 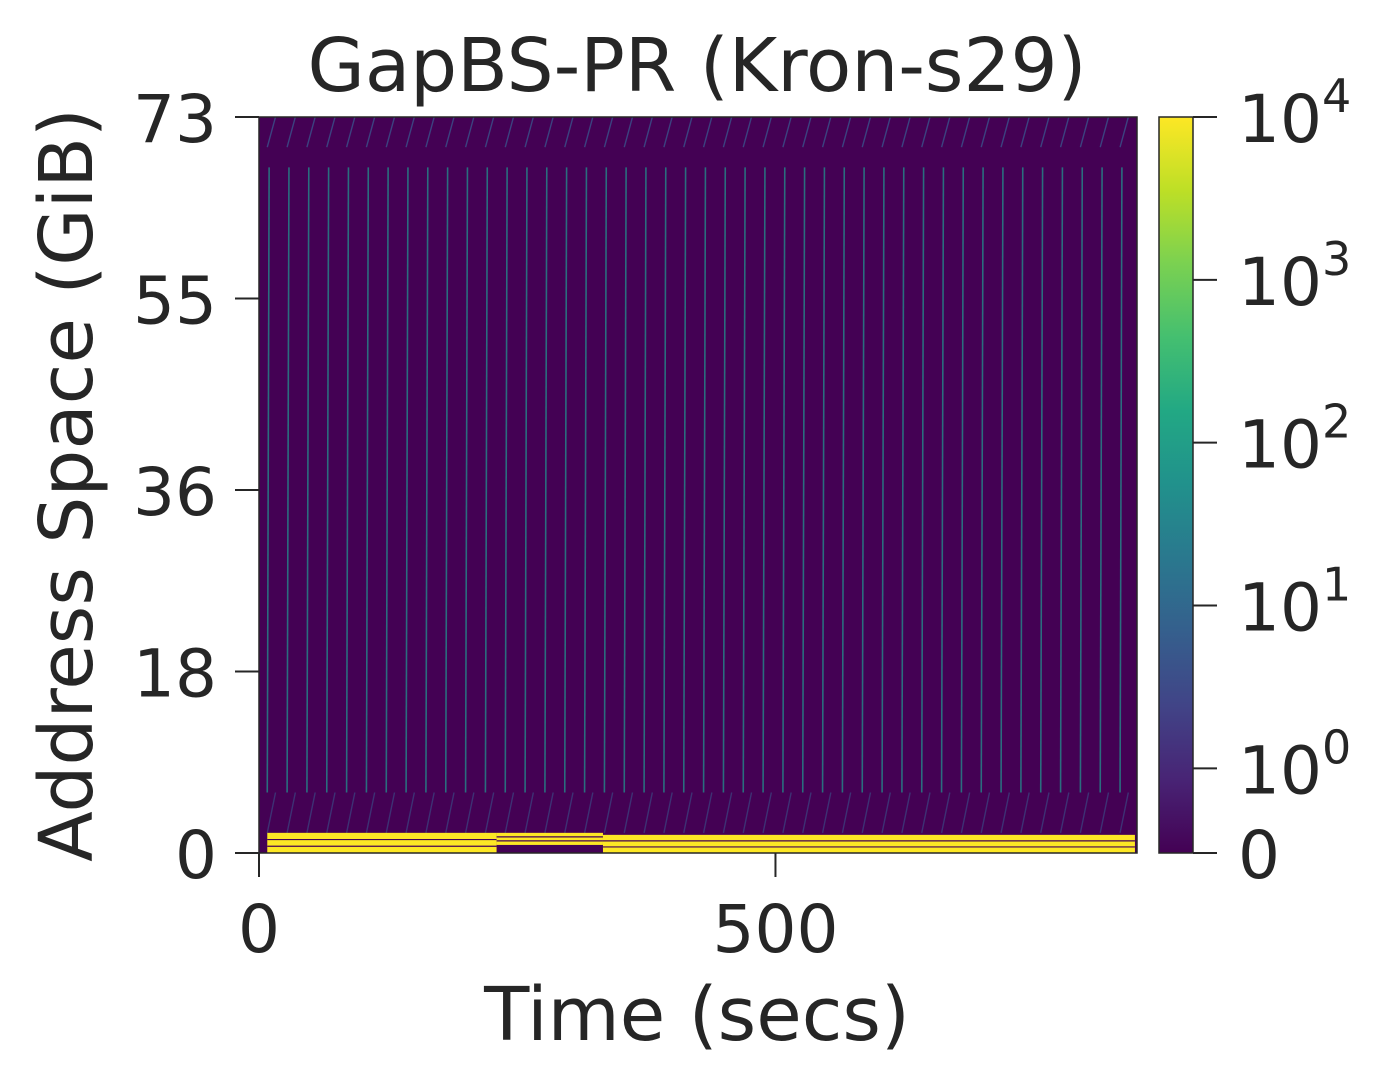 I want to click on y-axis-label: Address Space (GiB), so click(x=67, y=485).